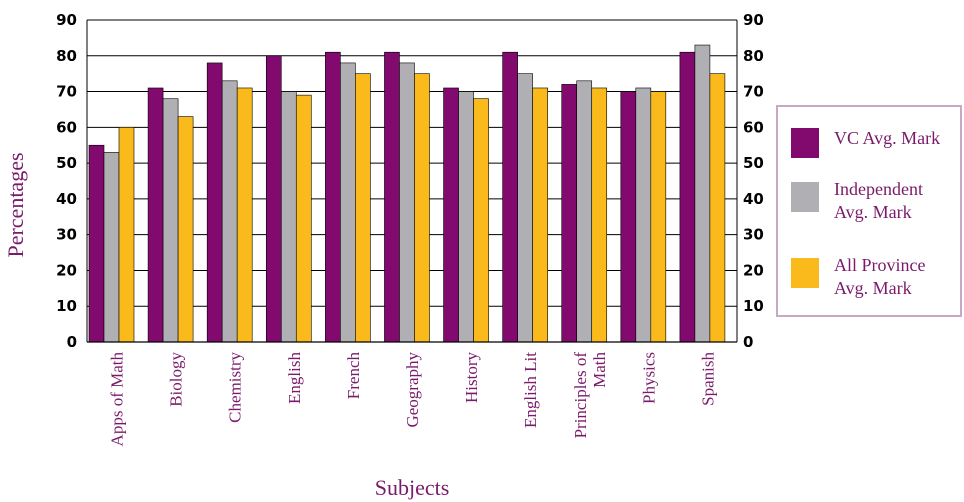  Describe the element at coordinates (753, 306) in the screenshot. I see `y-tick-label-right: 10` at that location.